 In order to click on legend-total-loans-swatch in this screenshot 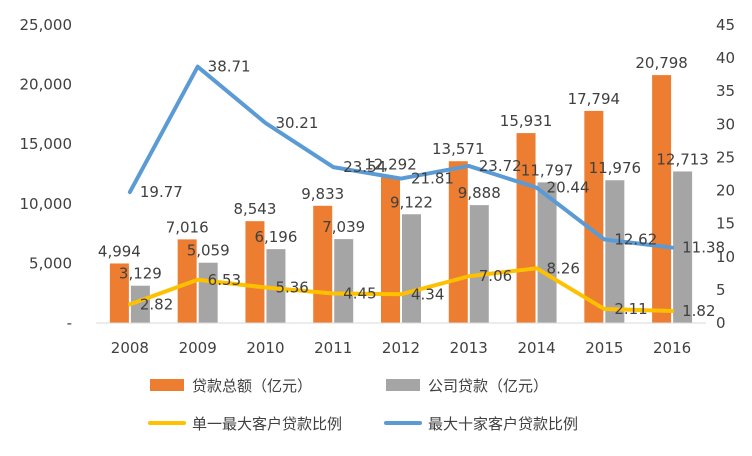, I will do `click(167, 385)`.